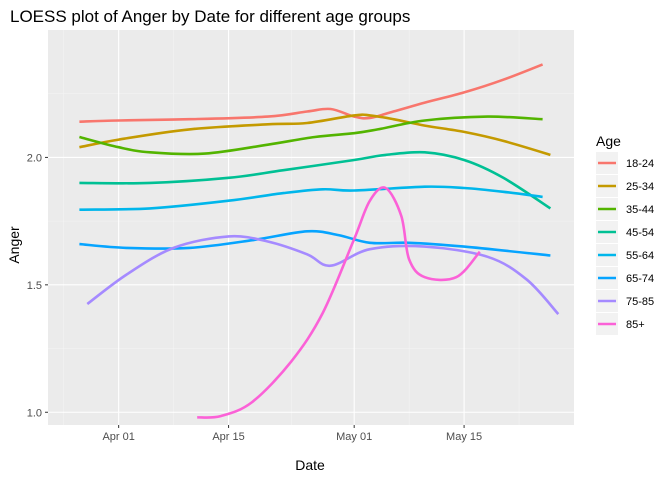 The width and height of the screenshot is (672, 480). I want to click on x-tick-label: Apr 15, so click(228, 437).